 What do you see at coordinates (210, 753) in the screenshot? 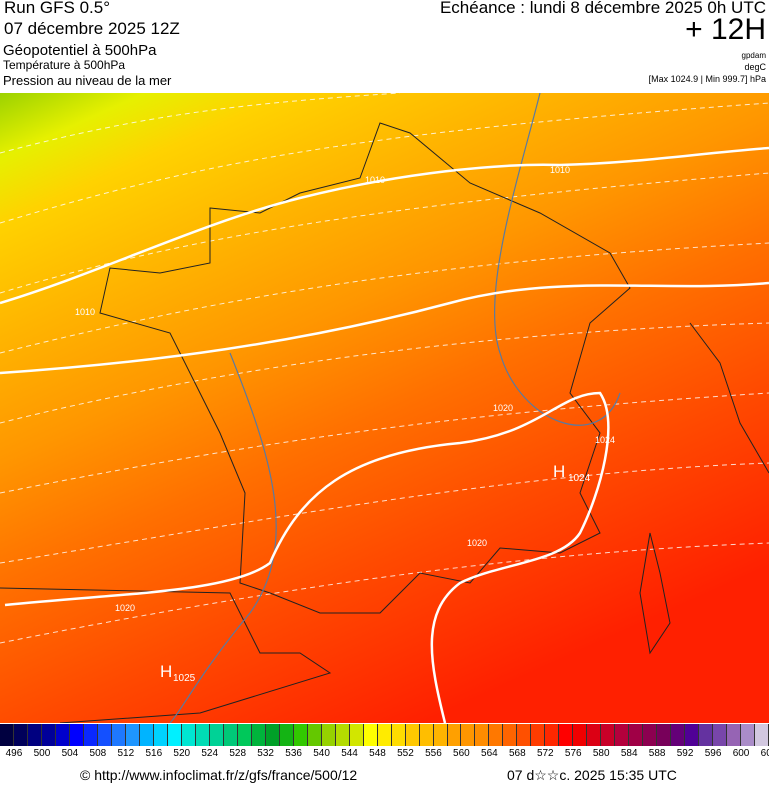
I see `color-scale-tick: 524` at bounding box center [210, 753].